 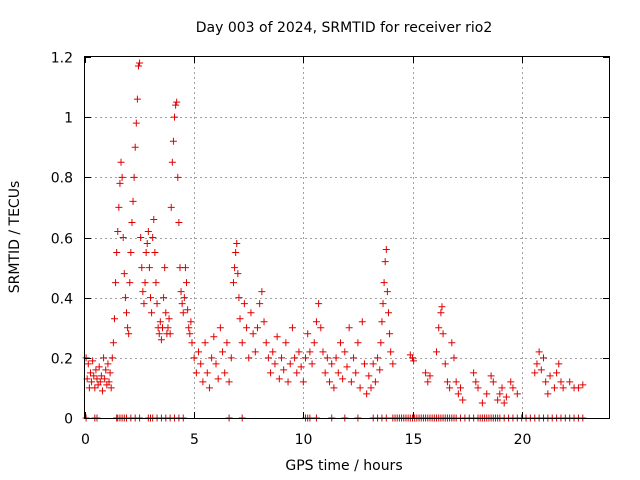 What do you see at coordinates (68, 119) in the screenshot?
I see `y-tick-label: 1` at bounding box center [68, 119].